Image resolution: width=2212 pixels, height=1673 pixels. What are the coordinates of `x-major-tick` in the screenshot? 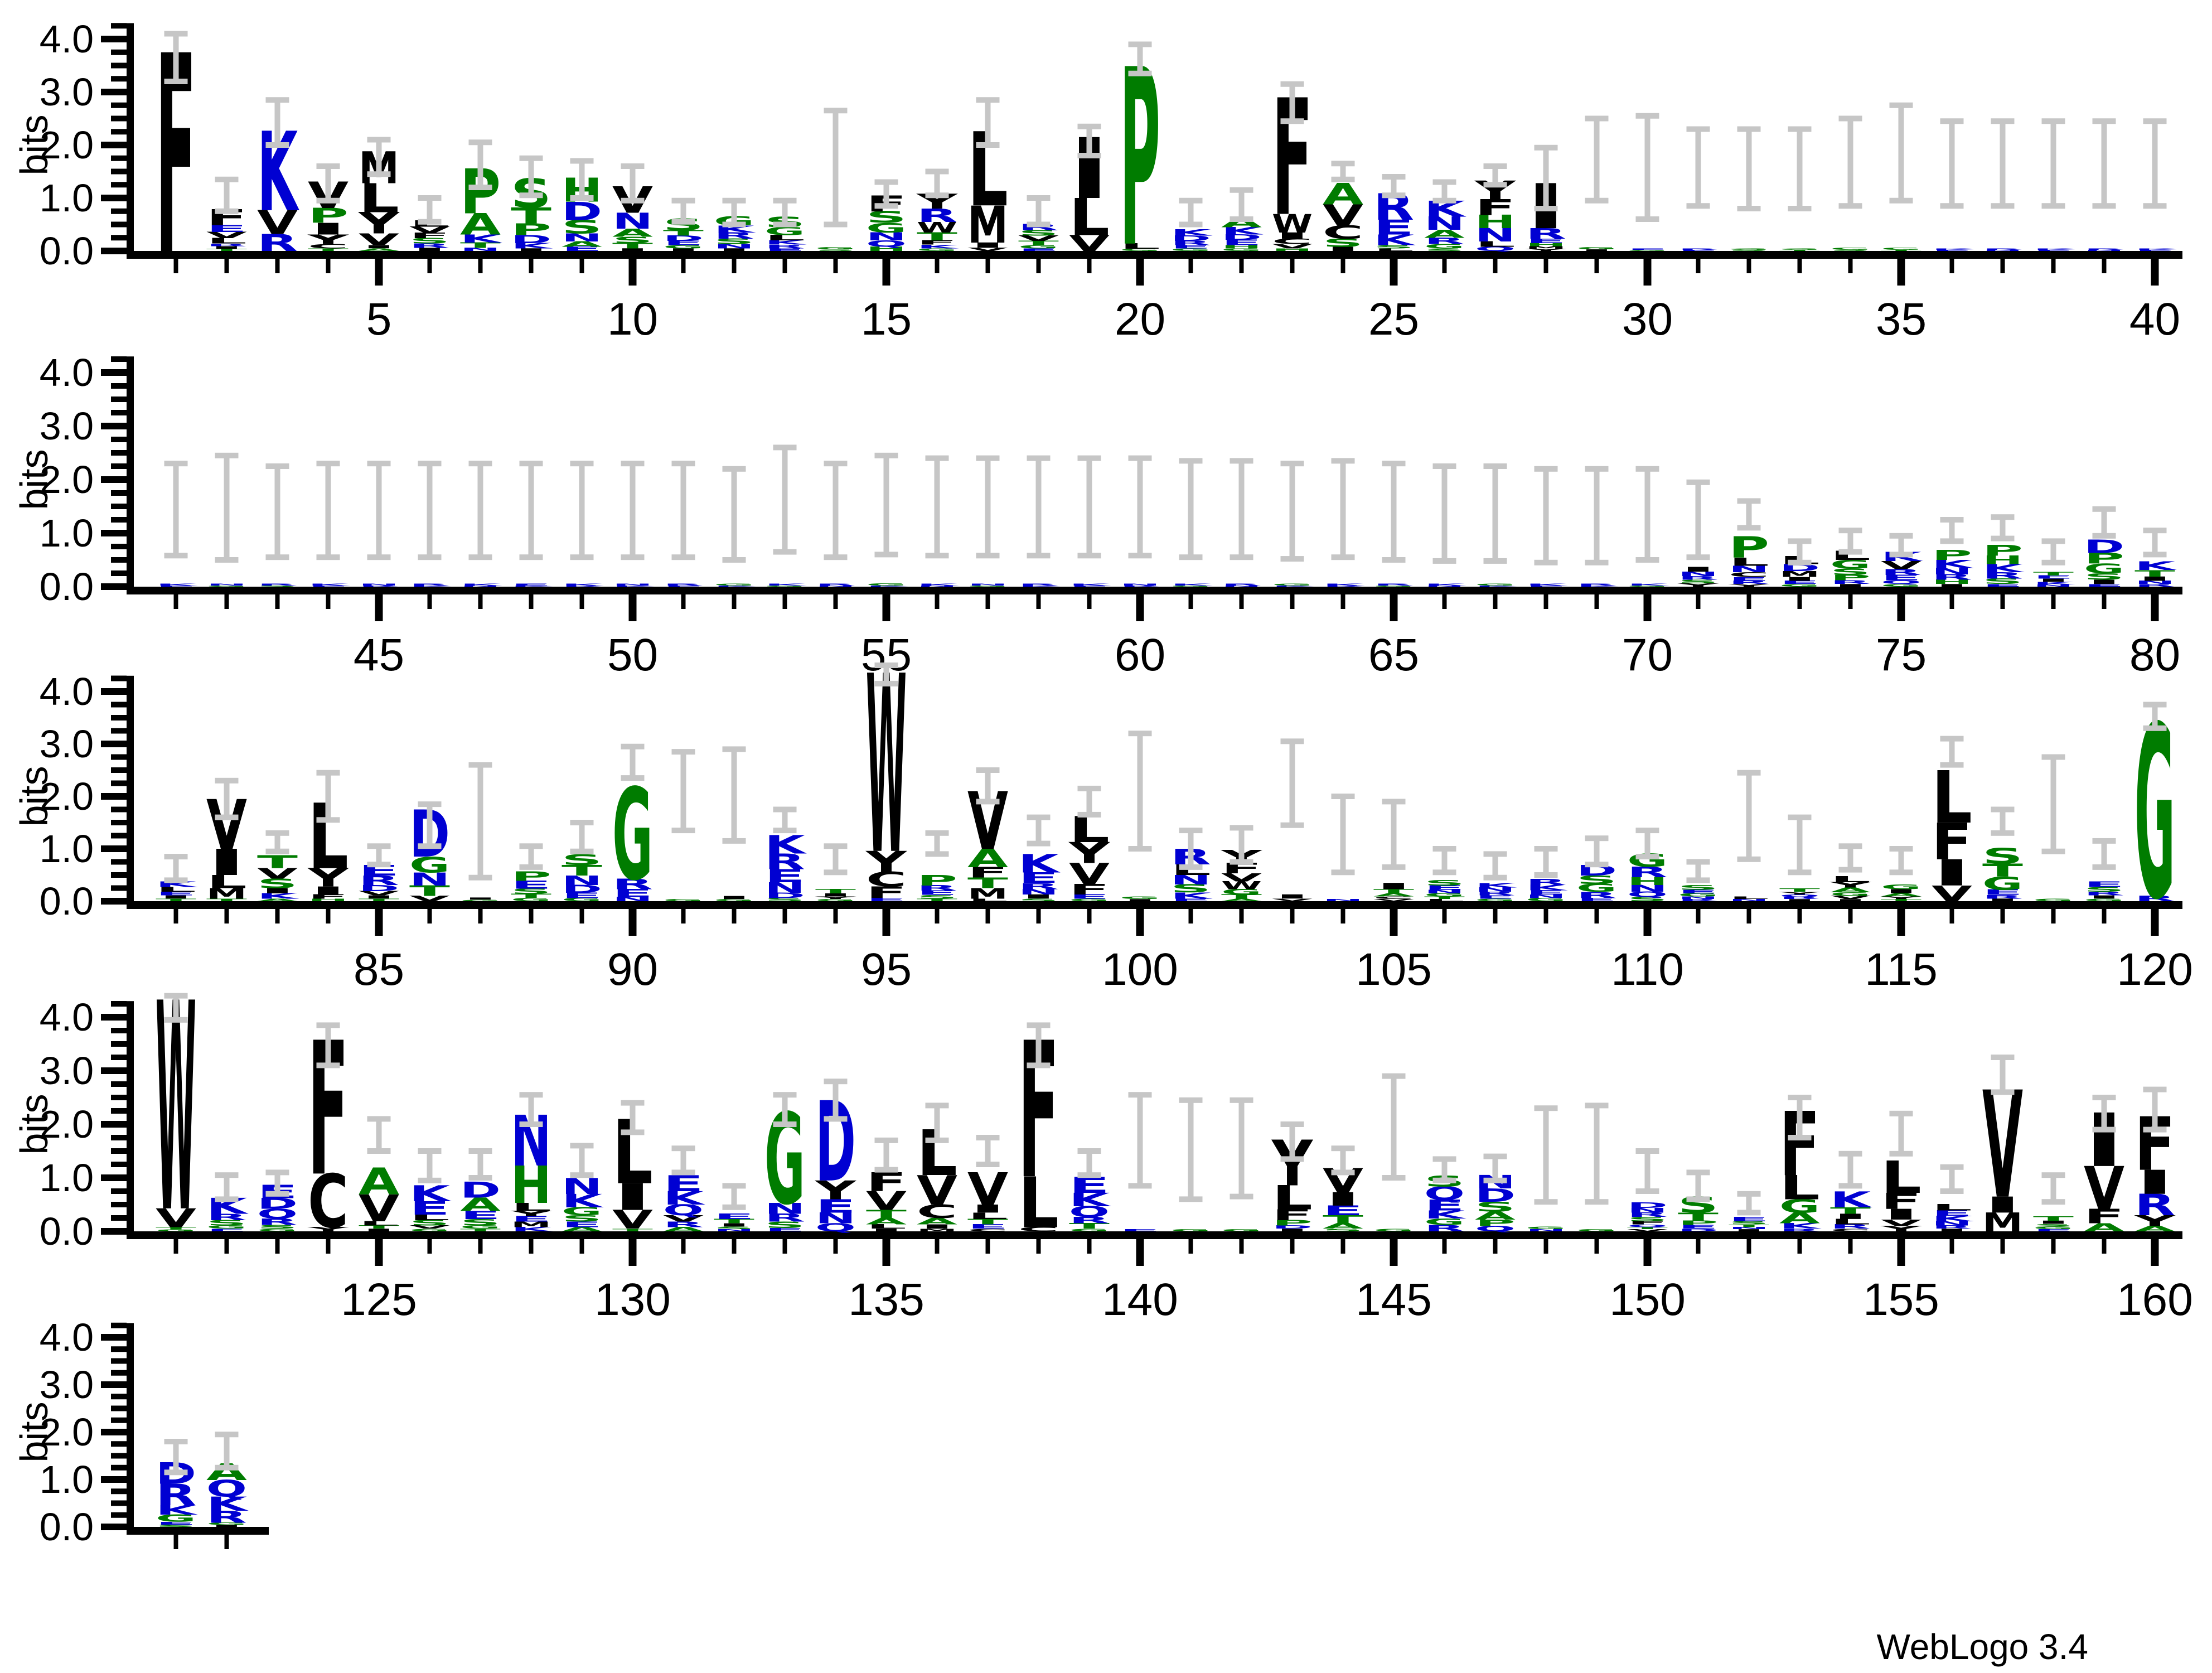 It's located at (632, 272).